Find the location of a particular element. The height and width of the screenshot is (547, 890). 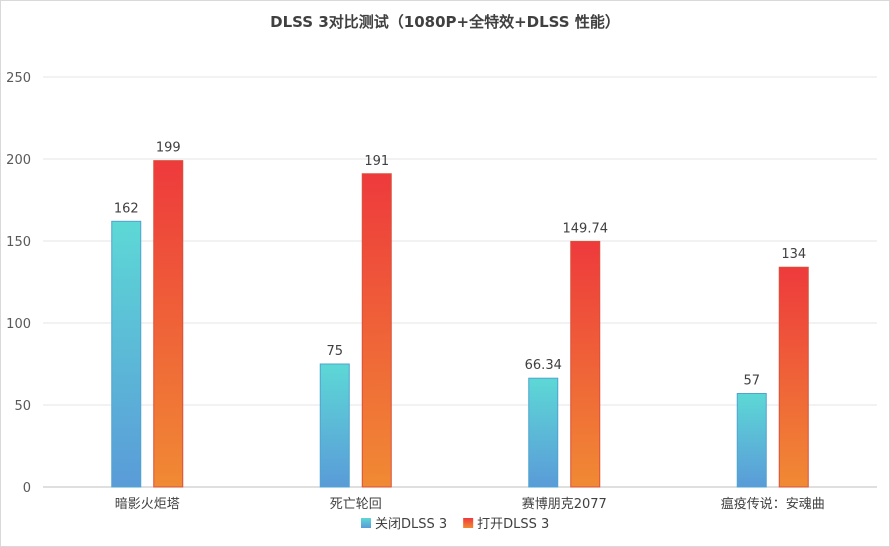

y-axis-ticks: 0 50 100 150 200 250 is located at coordinates (18, 283).